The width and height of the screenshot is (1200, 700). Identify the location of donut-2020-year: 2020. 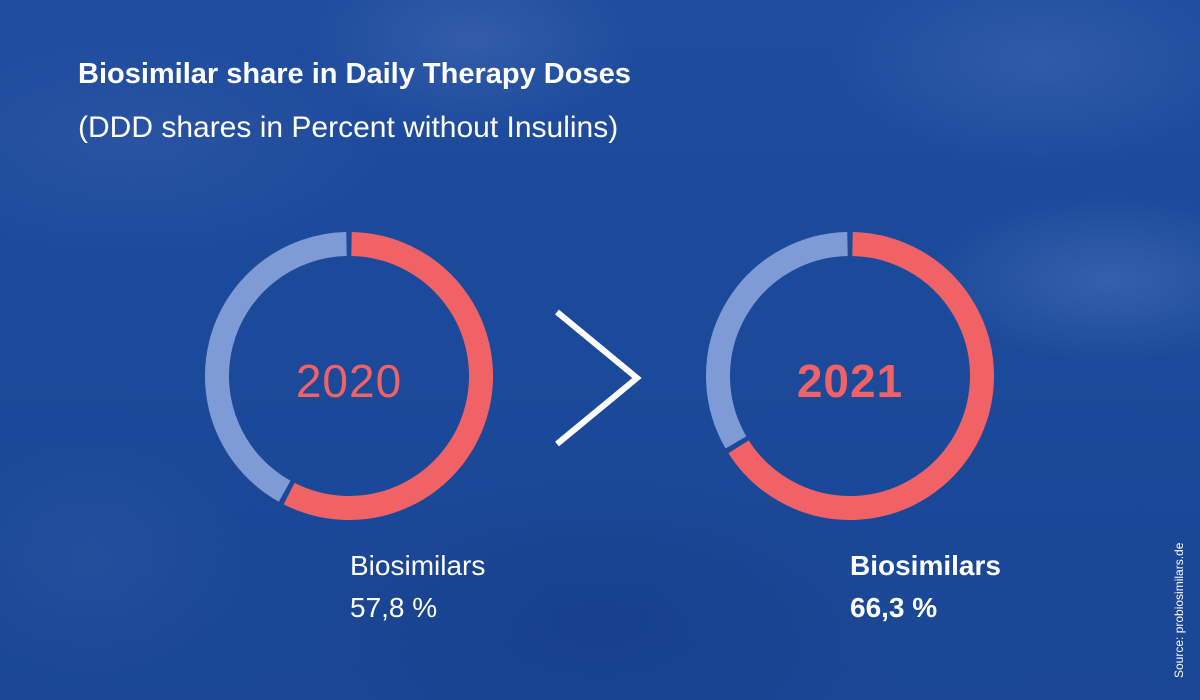
(349, 381).